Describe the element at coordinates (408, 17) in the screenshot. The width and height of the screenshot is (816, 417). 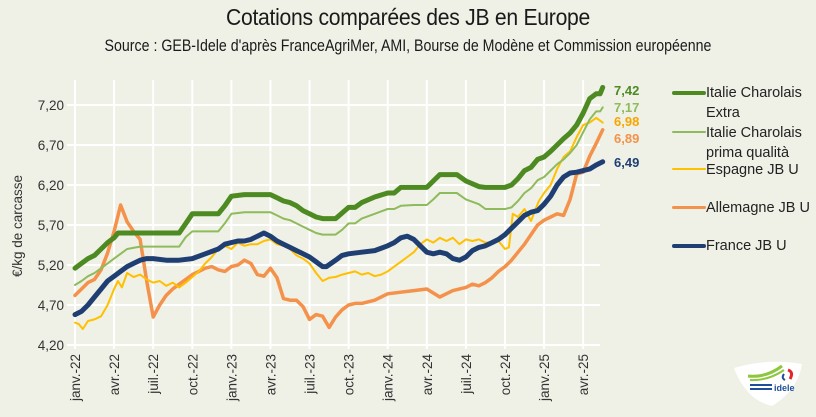
I see `chart-title: Cotations comparées des JB en Europe` at that location.